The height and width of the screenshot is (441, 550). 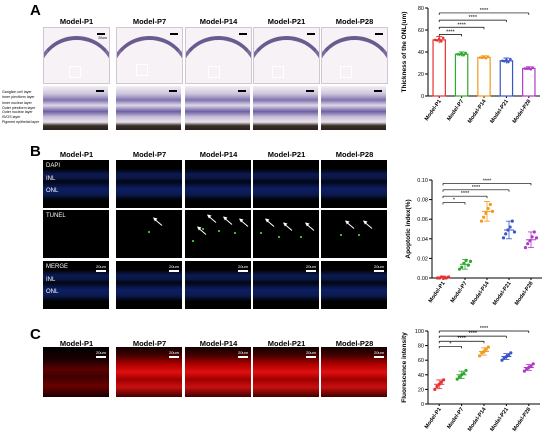 I want to click on x-tick-label: Model-P28, so click(x=522, y=112).